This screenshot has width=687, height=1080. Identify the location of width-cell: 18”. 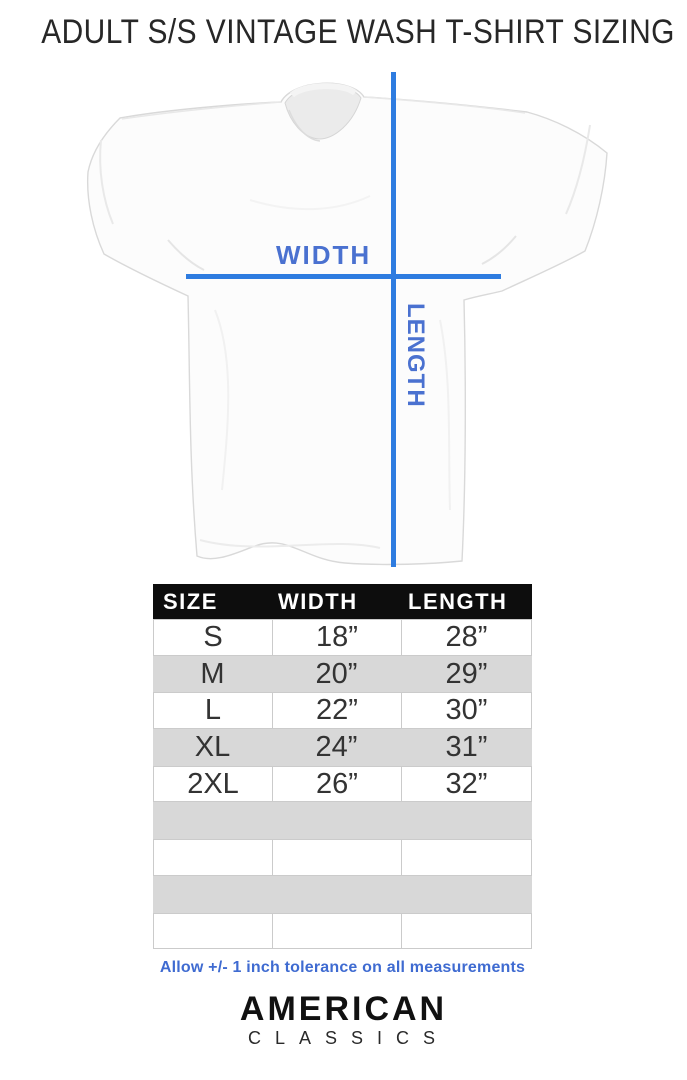
(337, 637).